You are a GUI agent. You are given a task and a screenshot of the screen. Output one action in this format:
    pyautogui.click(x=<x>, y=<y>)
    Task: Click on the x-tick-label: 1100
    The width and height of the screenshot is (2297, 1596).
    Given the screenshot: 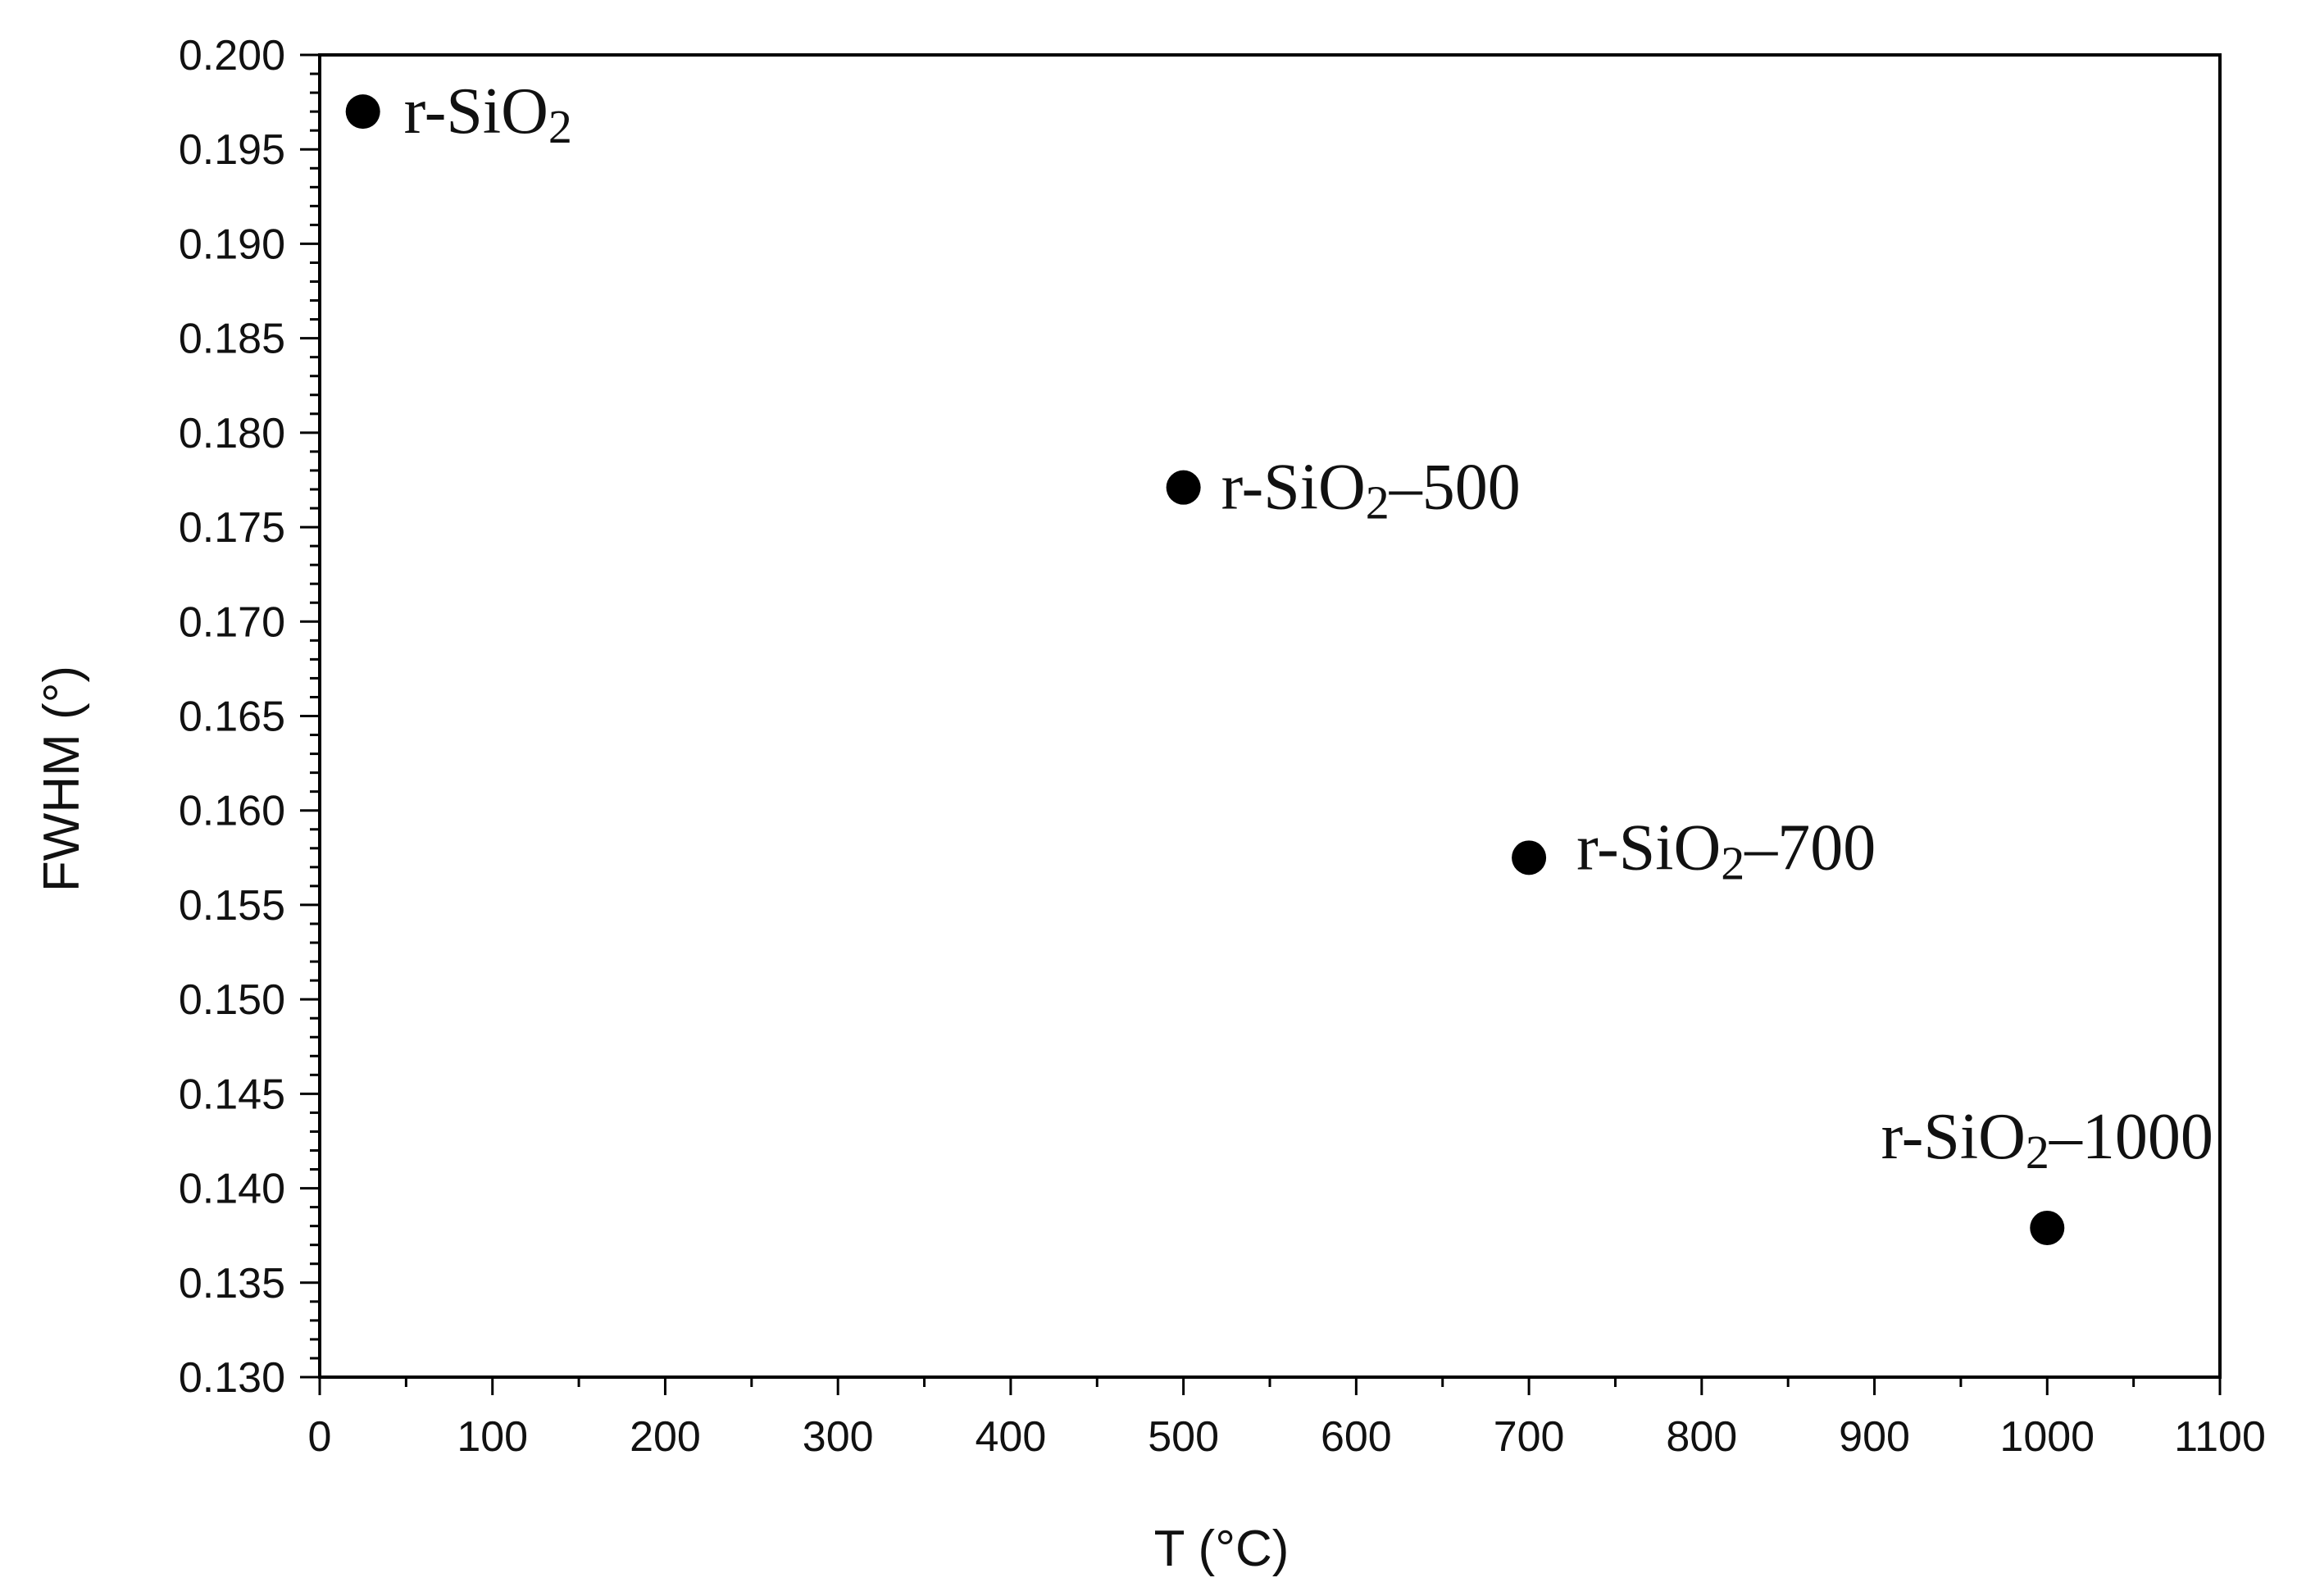 What is the action you would take?
    pyautogui.click(x=2220, y=1437)
    